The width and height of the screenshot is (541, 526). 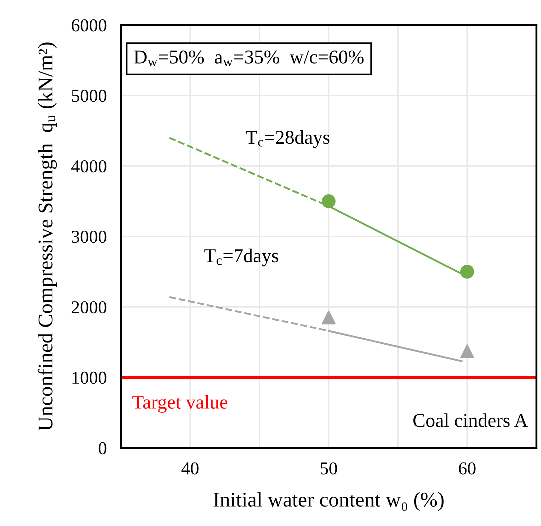 I want to click on y-tick-label: 4000, so click(x=89, y=166).